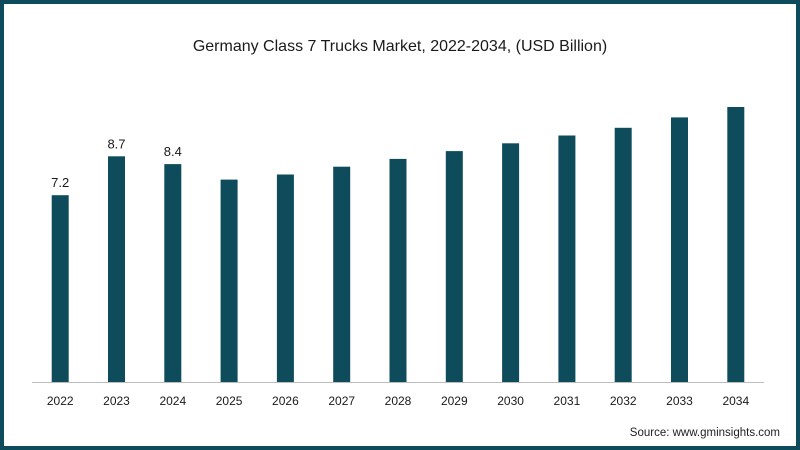  What do you see at coordinates (623, 254) in the screenshot?
I see `bar-2032` at bounding box center [623, 254].